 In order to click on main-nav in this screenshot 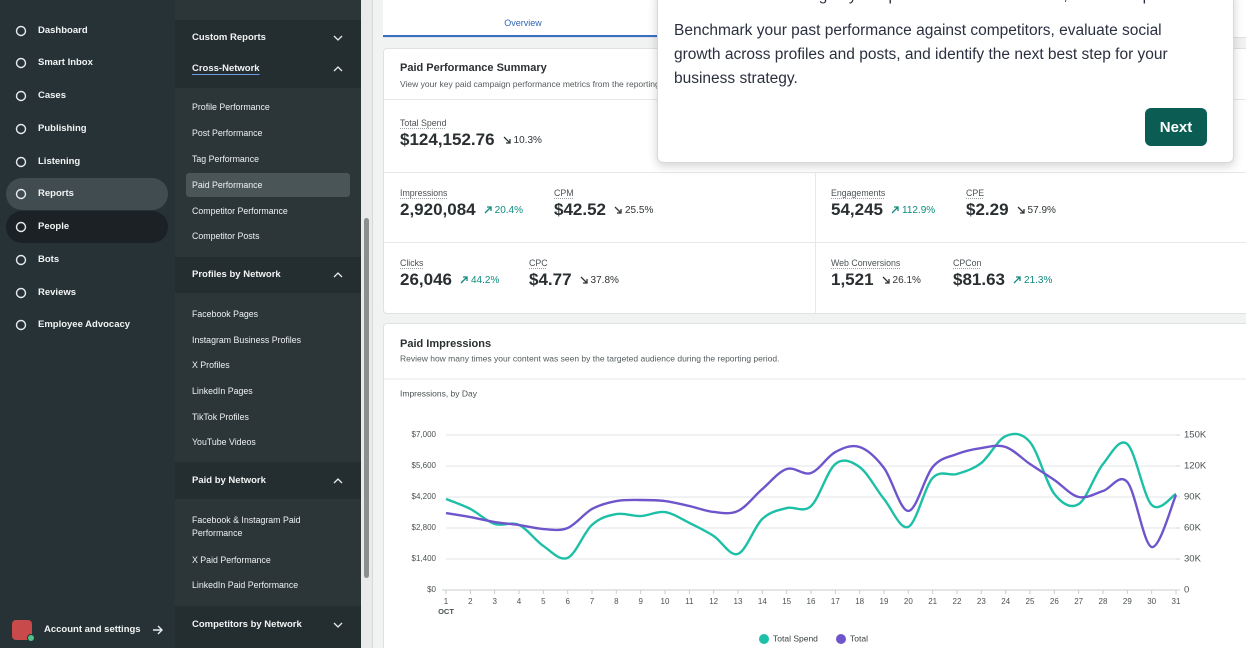, I will do `click(87, 324)`.